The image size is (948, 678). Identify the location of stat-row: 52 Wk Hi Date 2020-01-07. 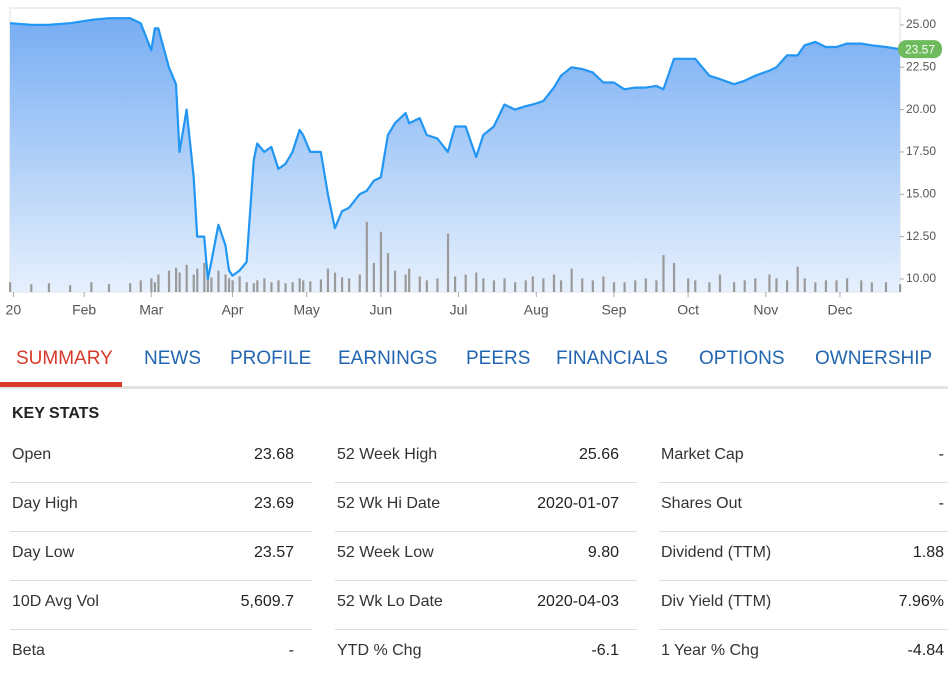
(486, 507).